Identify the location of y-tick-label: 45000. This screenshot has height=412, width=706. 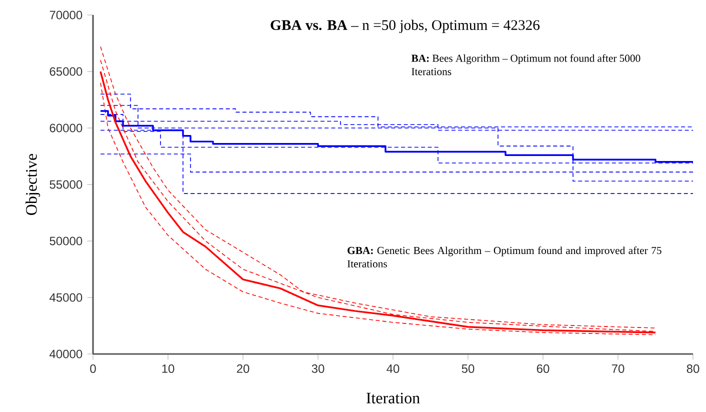
(66, 297).